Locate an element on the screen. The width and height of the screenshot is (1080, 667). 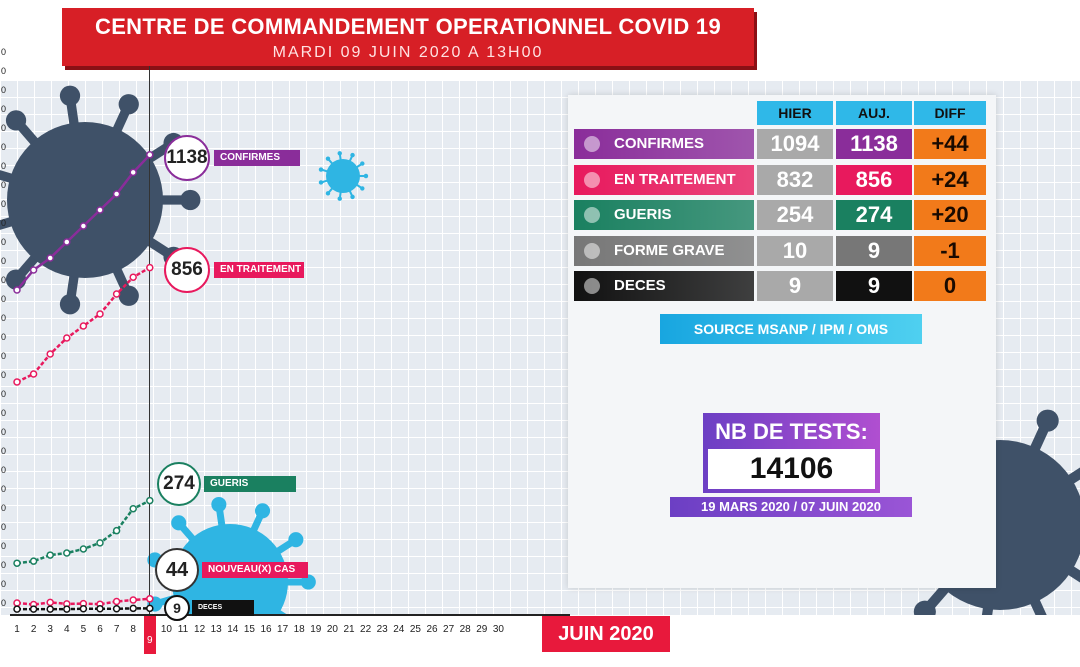
table-cell-auj: 1138 is located at coordinates (874, 144).